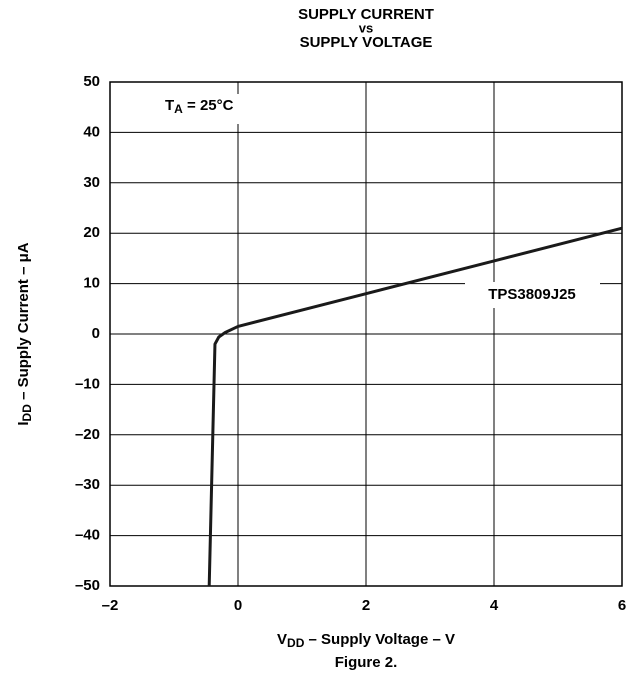 The width and height of the screenshot is (639, 685). What do you see at coordinates (87, 383) in the screenshot?
I see `y-tick-label: –10` at bounding box center [87, 383].